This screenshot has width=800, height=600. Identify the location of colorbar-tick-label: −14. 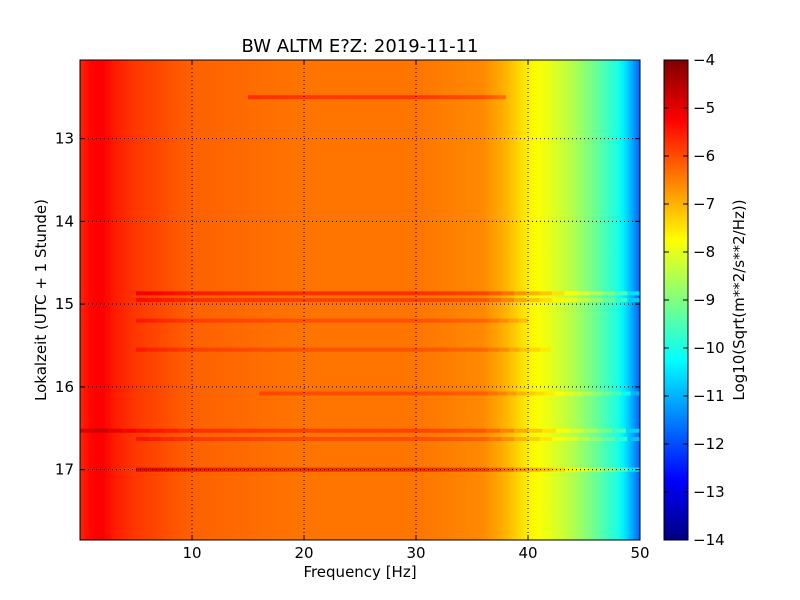
(709, 540).